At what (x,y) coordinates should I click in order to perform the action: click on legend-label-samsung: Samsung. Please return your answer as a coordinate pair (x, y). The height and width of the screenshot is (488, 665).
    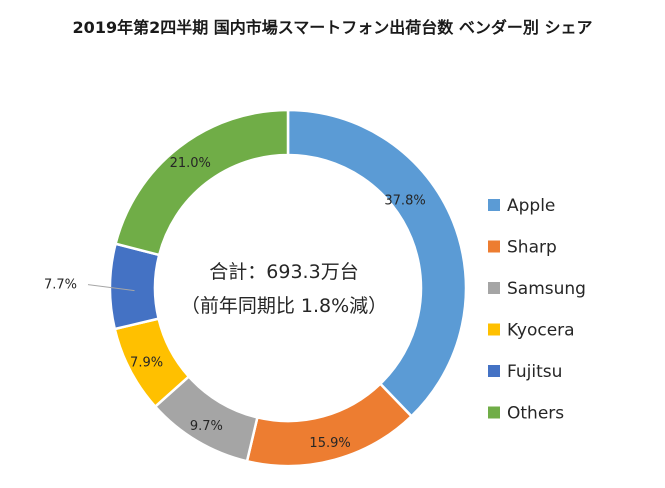
    Looking at the image, I should click on (546, 289).